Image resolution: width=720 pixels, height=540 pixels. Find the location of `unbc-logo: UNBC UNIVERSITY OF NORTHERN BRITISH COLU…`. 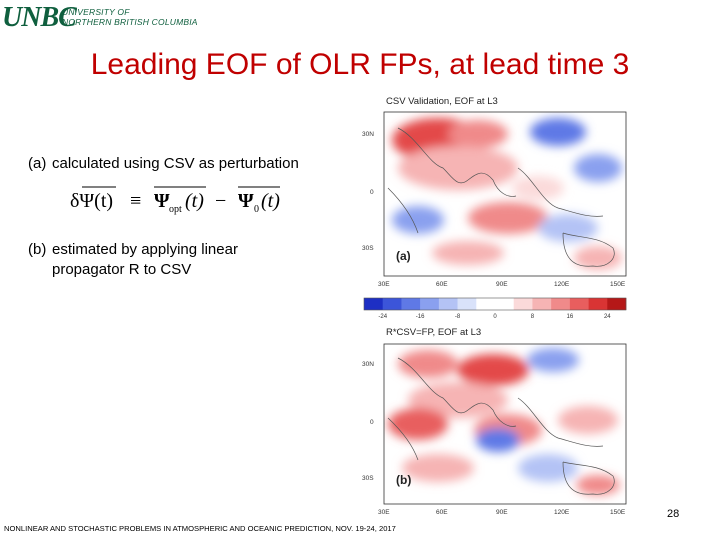

unbc-logo: UNBC UNIVERSITY OF NORTHERN BRITISH COLU… is located at coordinates (102, 19).